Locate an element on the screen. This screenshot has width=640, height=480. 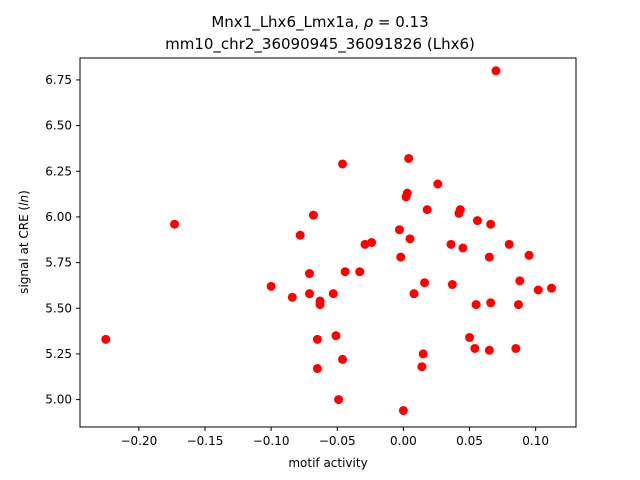
x-axis-ticks: −0.20 −0.15 −0.10 −0.05 0.00 0.05 0.10 is located at coordinates (334, 437).